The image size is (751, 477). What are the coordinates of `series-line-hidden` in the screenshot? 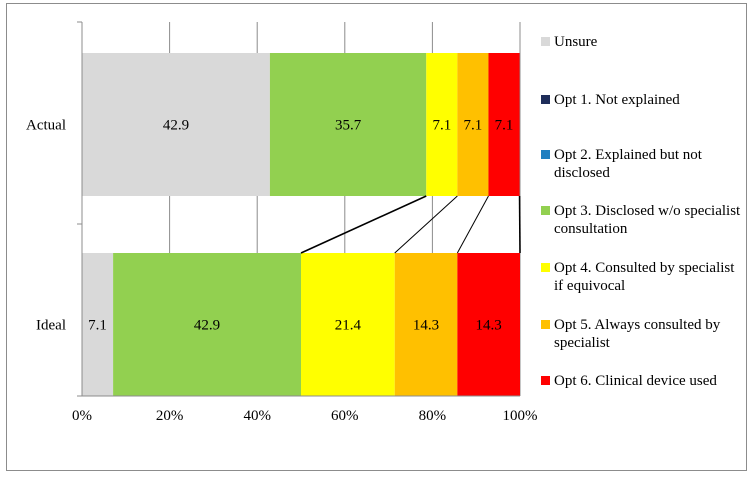 It's located at (191, 224).